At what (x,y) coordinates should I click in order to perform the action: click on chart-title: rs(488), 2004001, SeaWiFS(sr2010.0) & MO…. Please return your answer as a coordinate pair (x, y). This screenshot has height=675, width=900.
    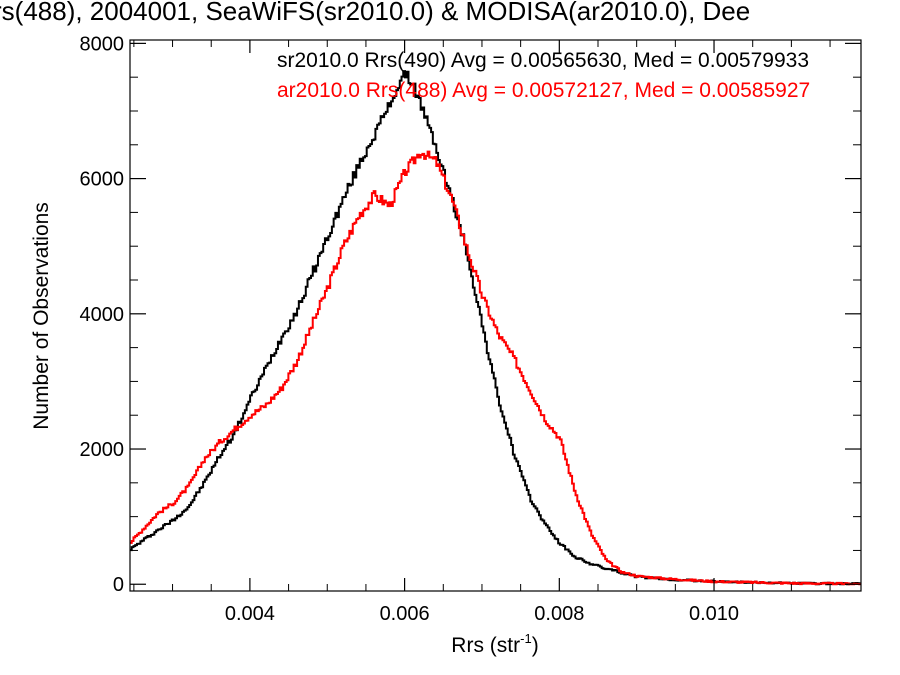
    Looking at the image, I should click on (375, 13).